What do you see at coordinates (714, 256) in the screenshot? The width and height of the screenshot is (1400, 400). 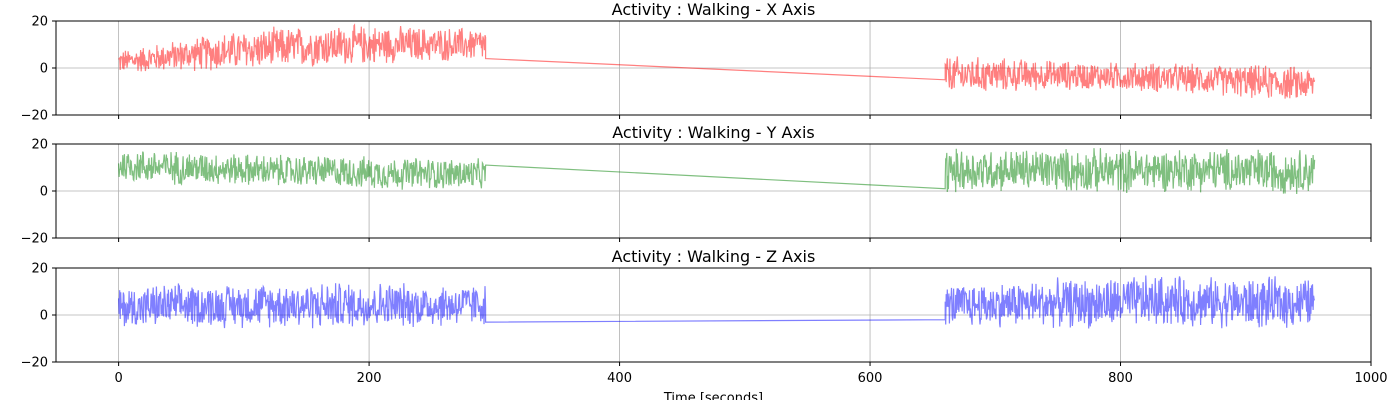 I see `panel-title: Activity : Walking - Z Axis` at bounding box center [714, 256].